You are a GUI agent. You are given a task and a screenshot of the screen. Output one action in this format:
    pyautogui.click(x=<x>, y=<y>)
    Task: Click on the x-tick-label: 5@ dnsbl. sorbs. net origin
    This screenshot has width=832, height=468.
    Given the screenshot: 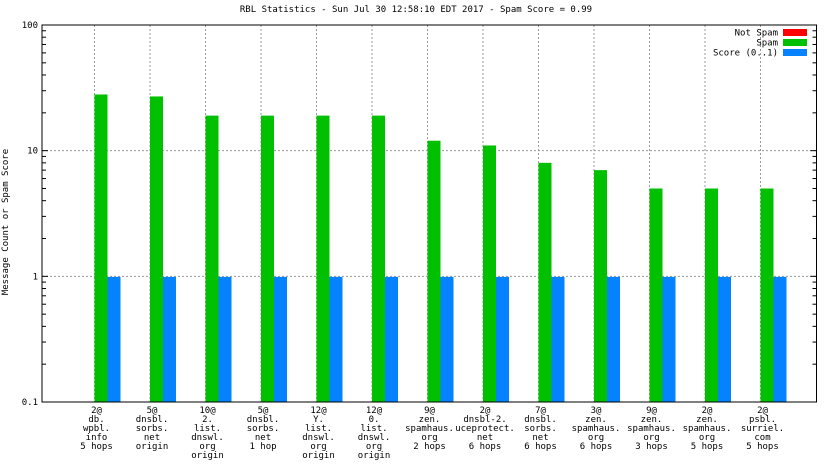 What is the action you would take?
    pyautogui.click(x=152, y=429)
    